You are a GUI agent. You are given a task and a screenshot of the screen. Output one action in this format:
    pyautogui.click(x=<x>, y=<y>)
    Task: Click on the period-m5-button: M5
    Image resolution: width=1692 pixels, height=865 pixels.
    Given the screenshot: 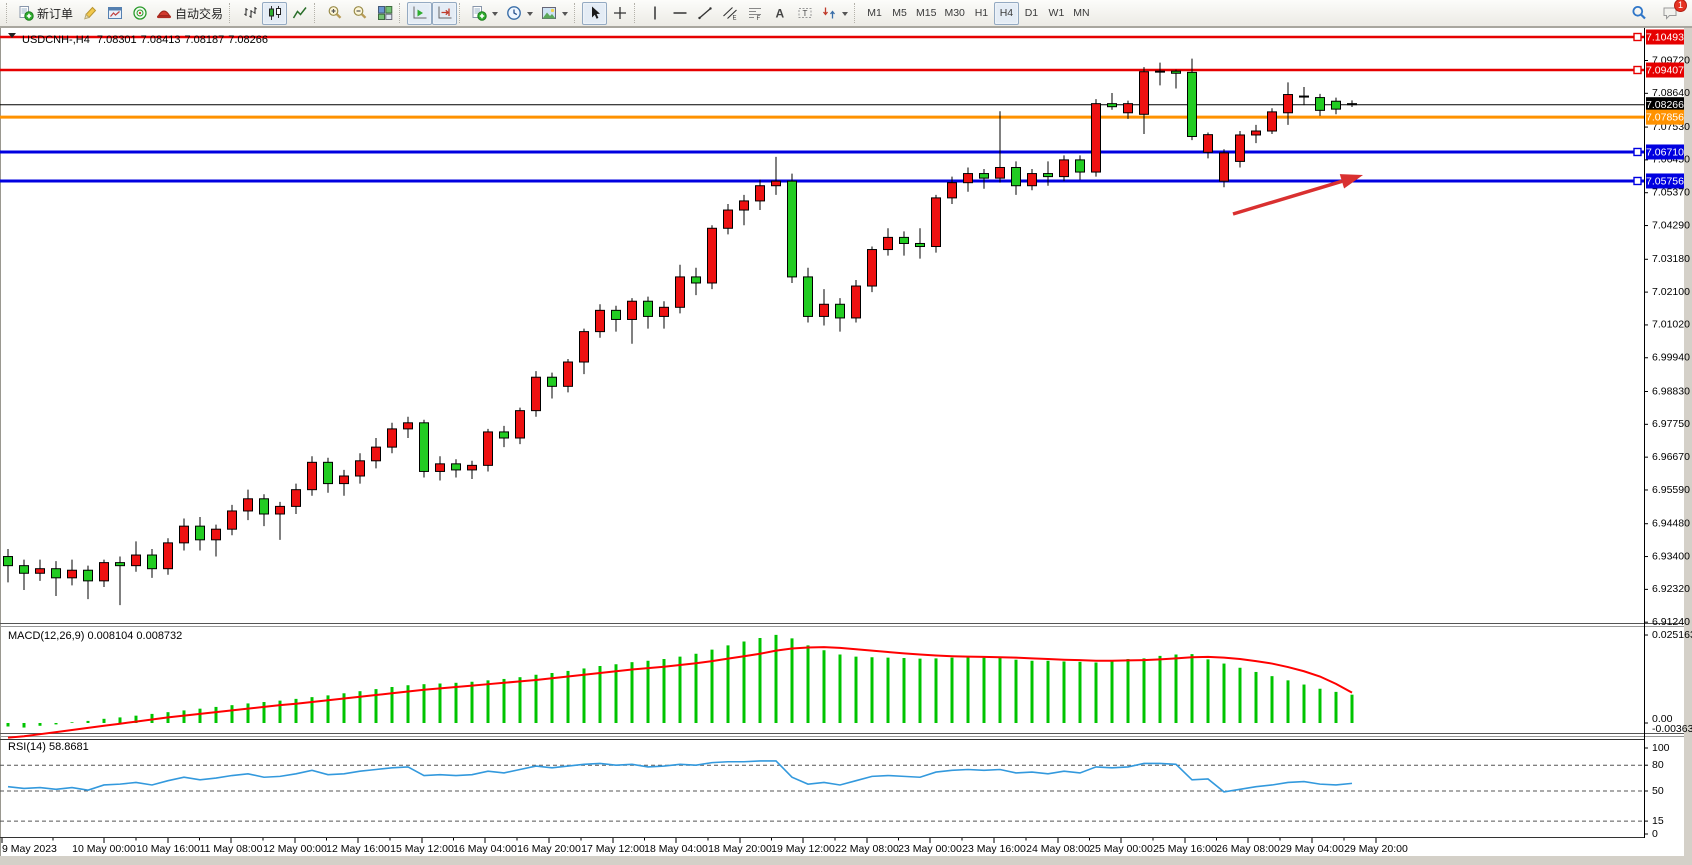 What is the action you would take?
    pyautogui.click(x=899, y=13)
    